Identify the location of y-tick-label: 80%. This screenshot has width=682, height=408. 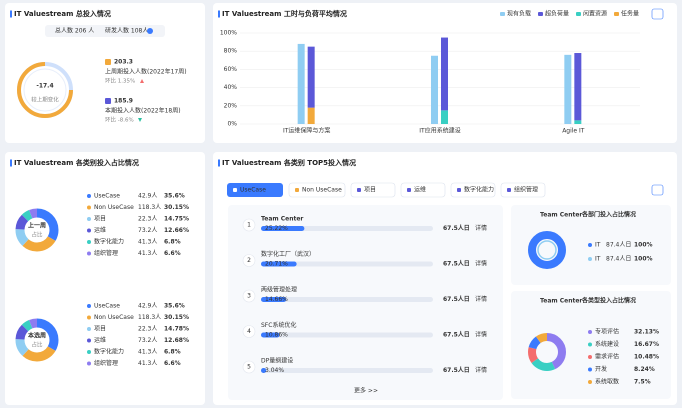
(231, 51).